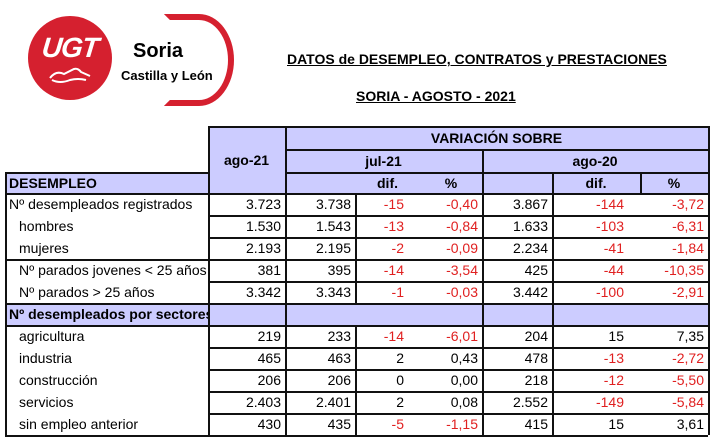 The height and width of the screenshot is (437, 714). I want to click on p1-value-header, so click(320, 182).